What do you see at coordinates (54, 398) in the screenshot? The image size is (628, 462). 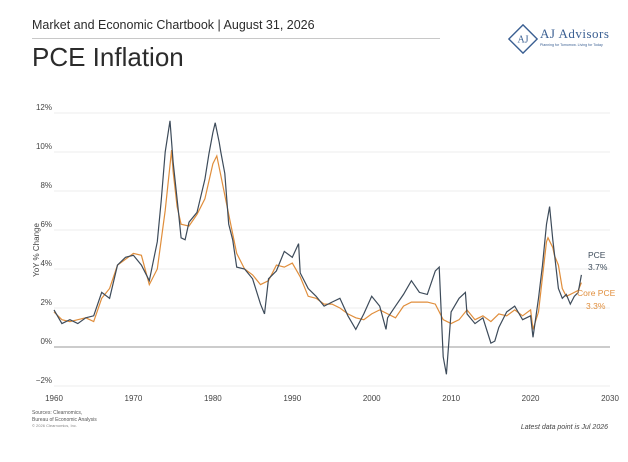 I see `x-tick-label: 1960` at bounding box center [54, 398].